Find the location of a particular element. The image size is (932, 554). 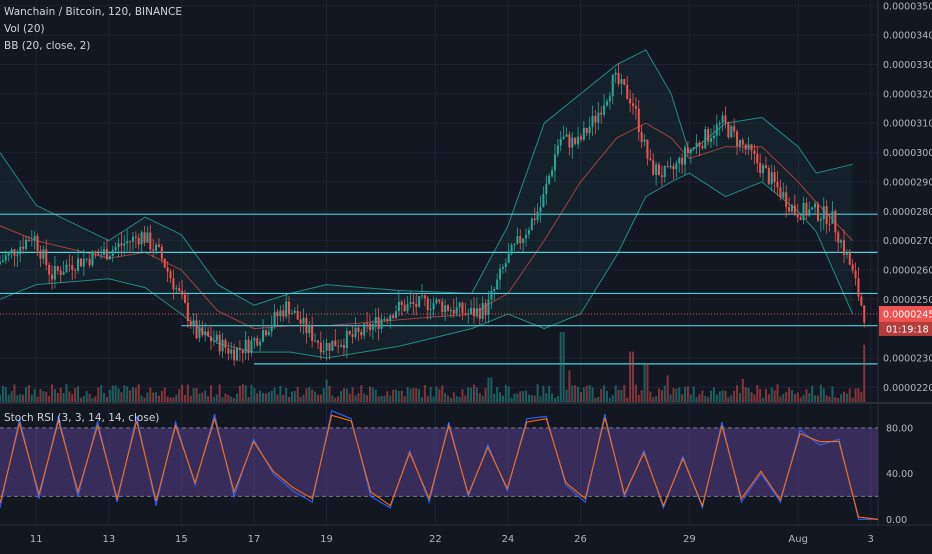

price-tick-label: 0.0000340 is located at coordinates (907, 36).